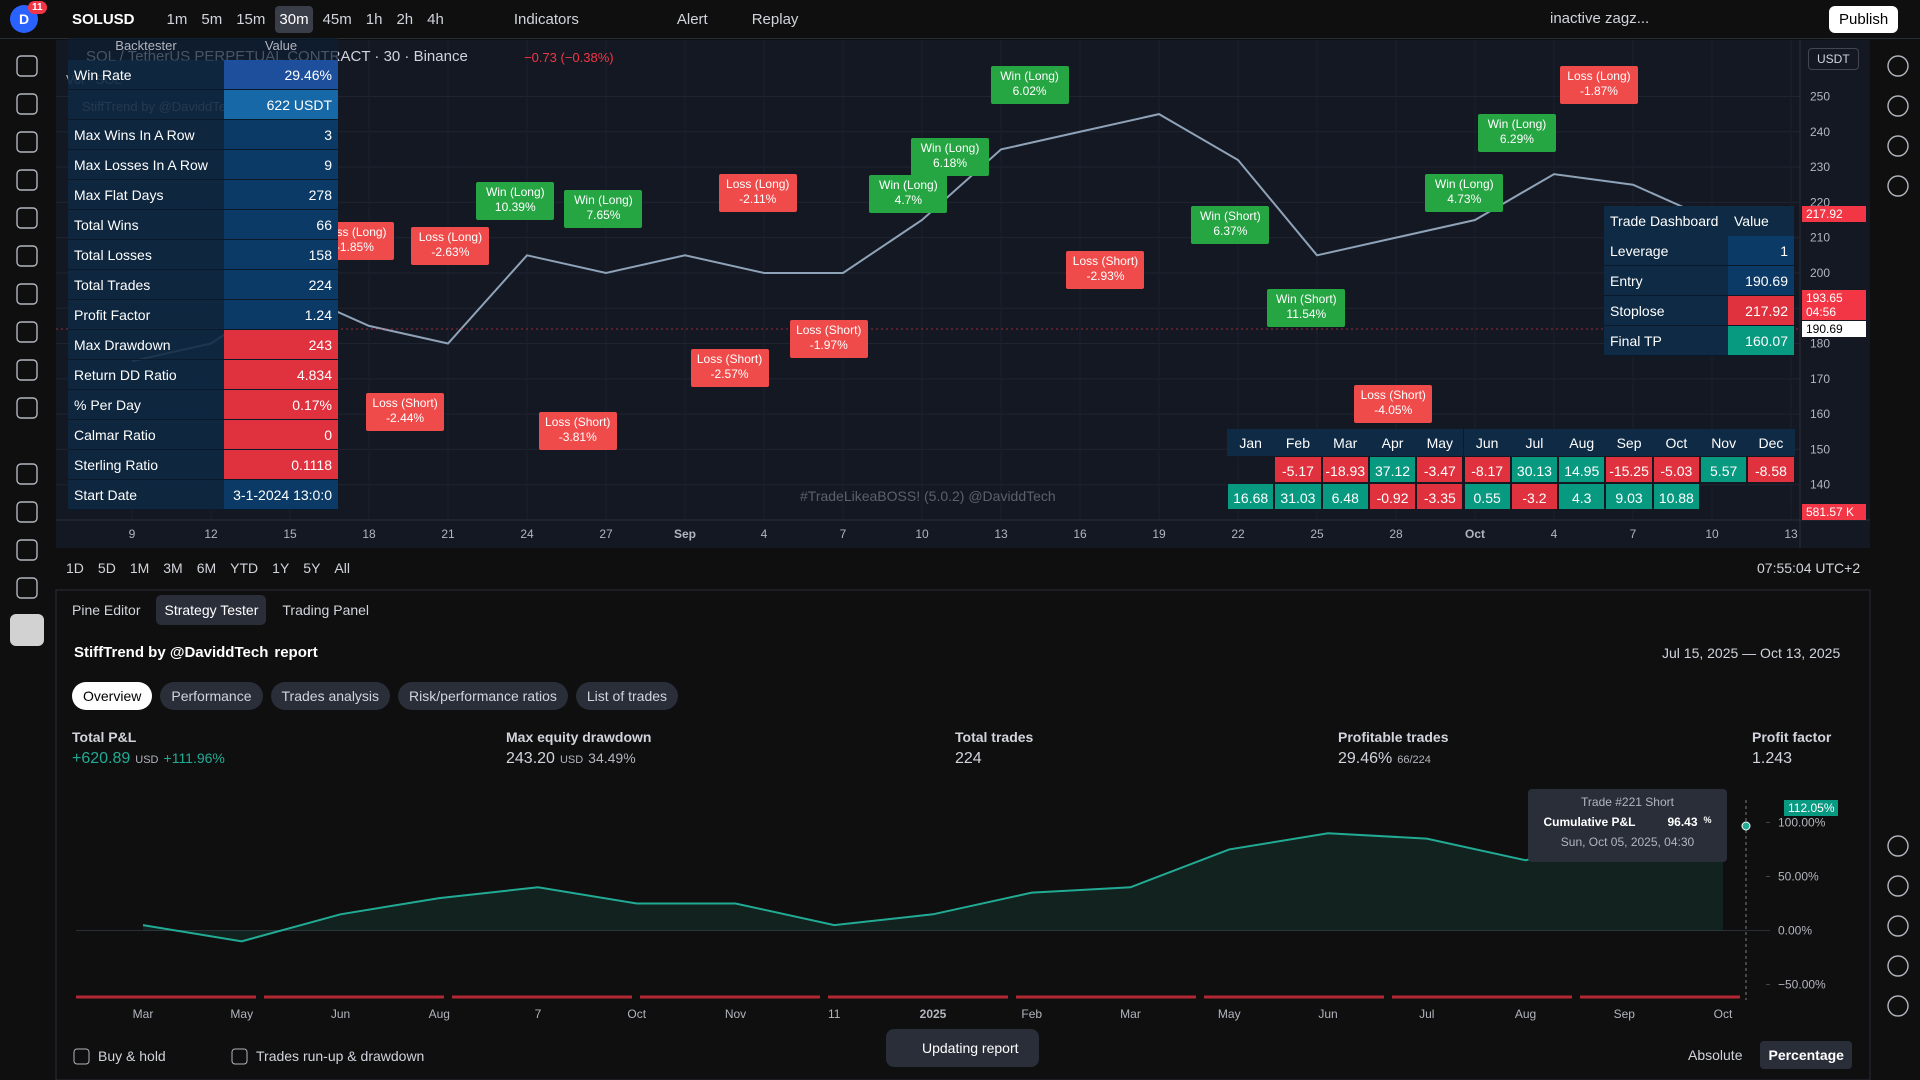 This screenshot has height=1080, width=1920. I want to click on panel-tabs: Pine Editor Strategy Tester Trading Panel, so click(220, 610).